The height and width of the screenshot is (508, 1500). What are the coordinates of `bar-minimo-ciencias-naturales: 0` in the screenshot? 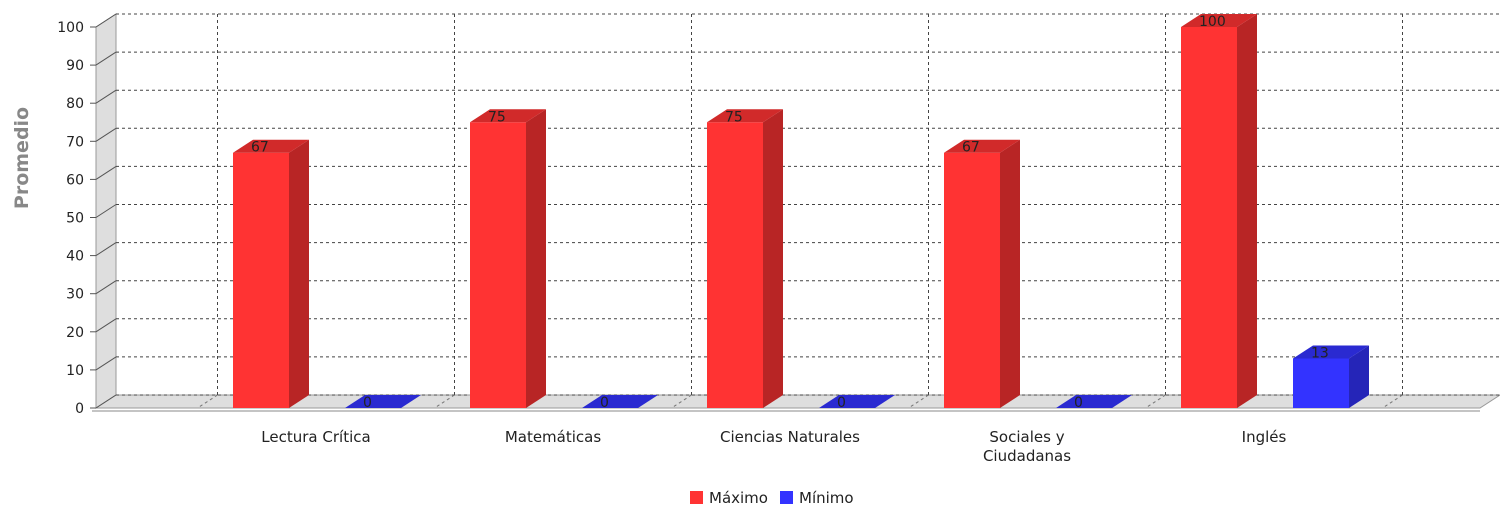 It's located at (857, 403).